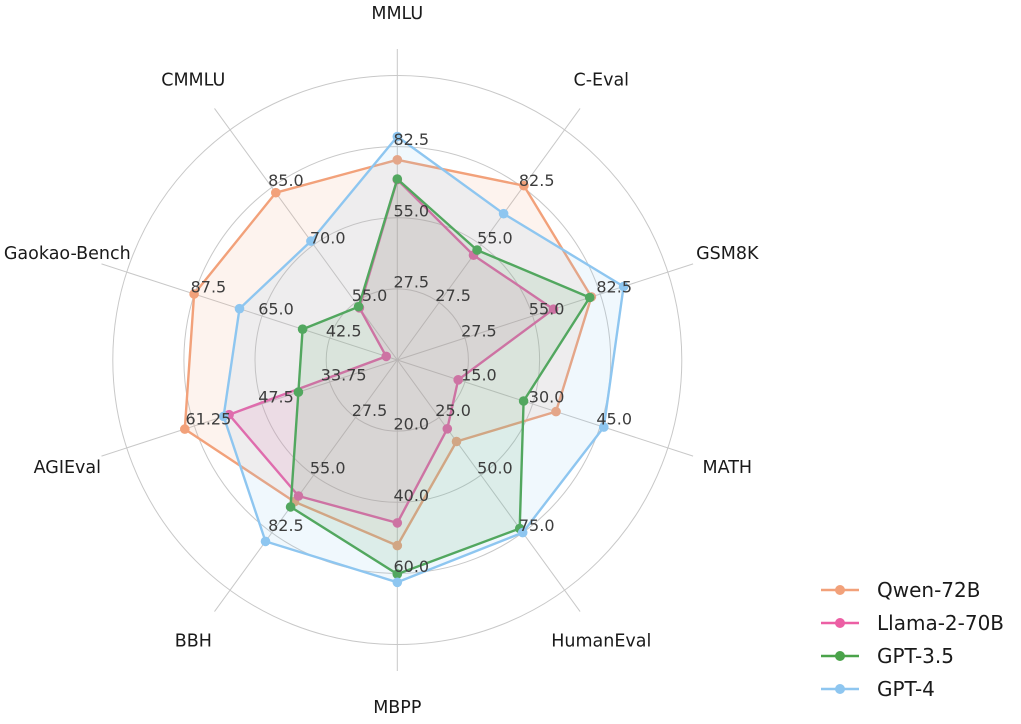 The width and height of the screenshot is (1021, 724). What do you see at coordinates (276, 192) in the screenshot?
I see `series-point-Qwen-72B-CMMLU` at bounding box center [276, 192].